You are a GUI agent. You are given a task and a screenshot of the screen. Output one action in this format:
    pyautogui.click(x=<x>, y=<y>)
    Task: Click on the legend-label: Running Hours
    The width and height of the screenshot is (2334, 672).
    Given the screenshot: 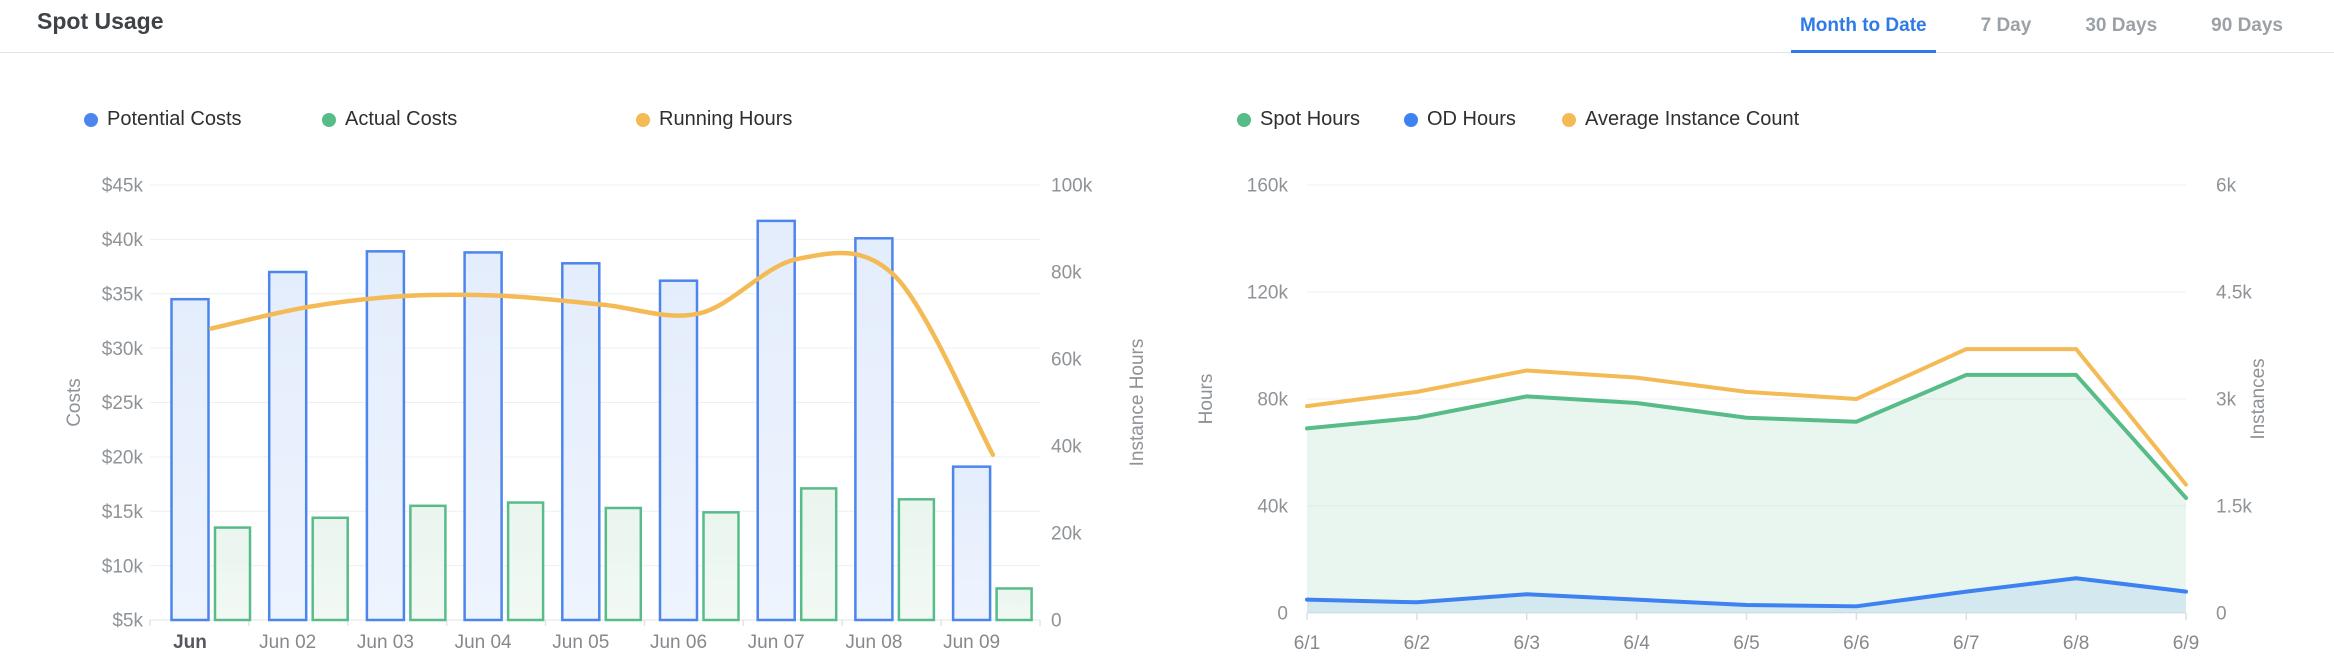 What is the action you would take?
    pyautogui.click(x=726, y=119)
    